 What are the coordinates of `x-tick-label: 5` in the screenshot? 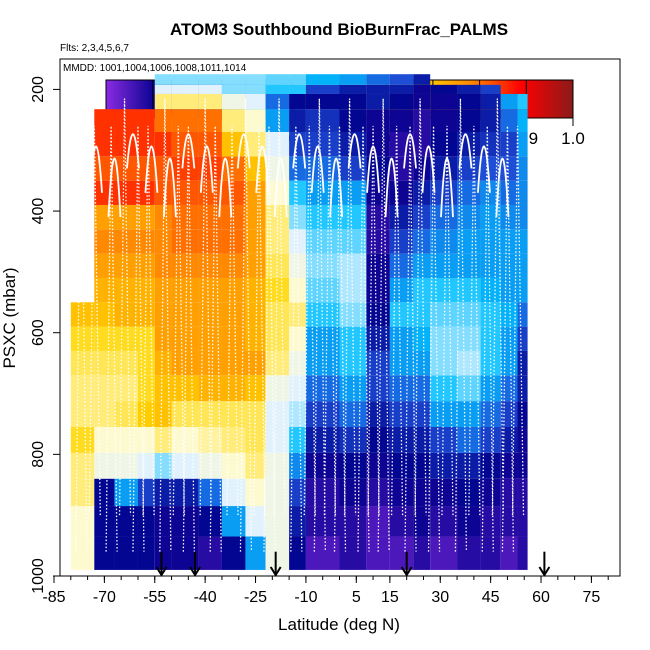 It's located at (356, 597).